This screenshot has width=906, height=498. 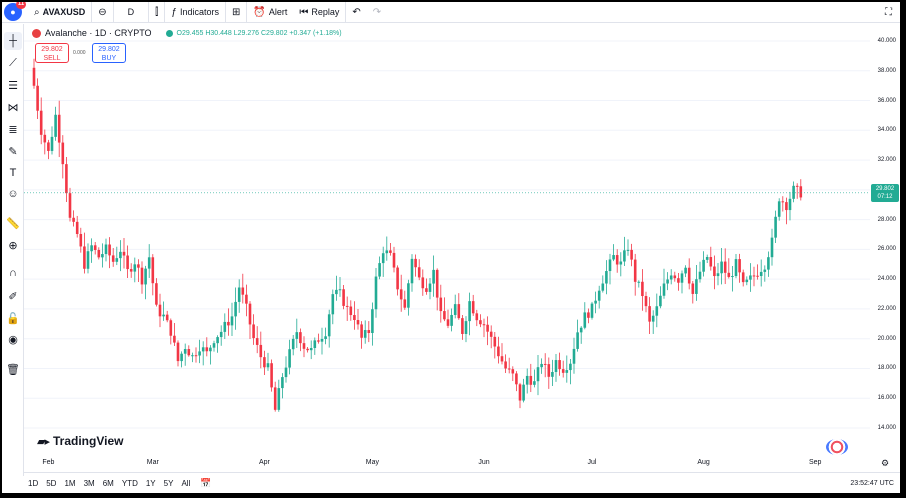 I want to click on crosshair-tool: ┼, so click(x=13, y=41).